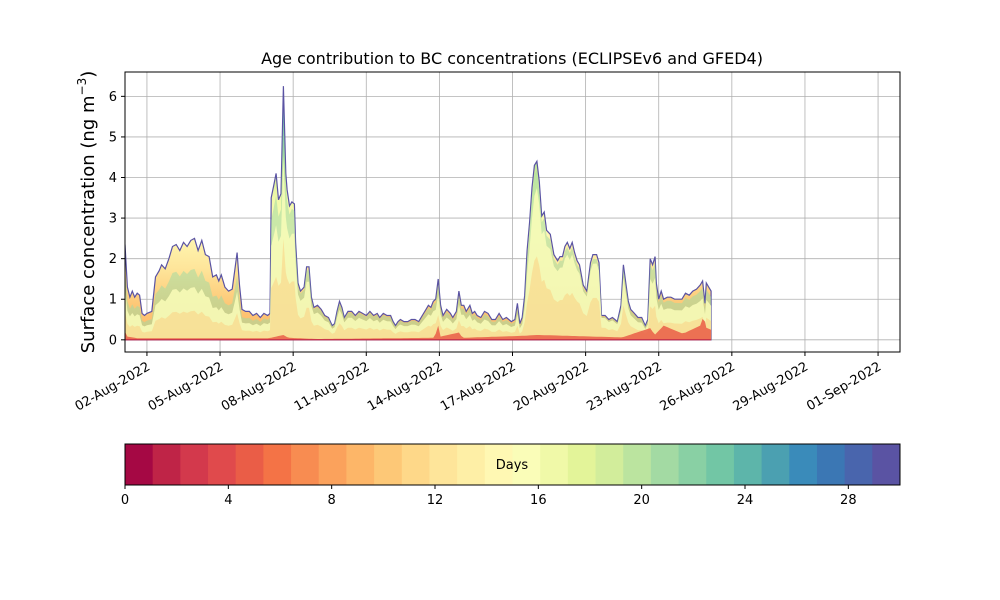  I want to click on colorbar-tick-label: 20, so click(641, 500).